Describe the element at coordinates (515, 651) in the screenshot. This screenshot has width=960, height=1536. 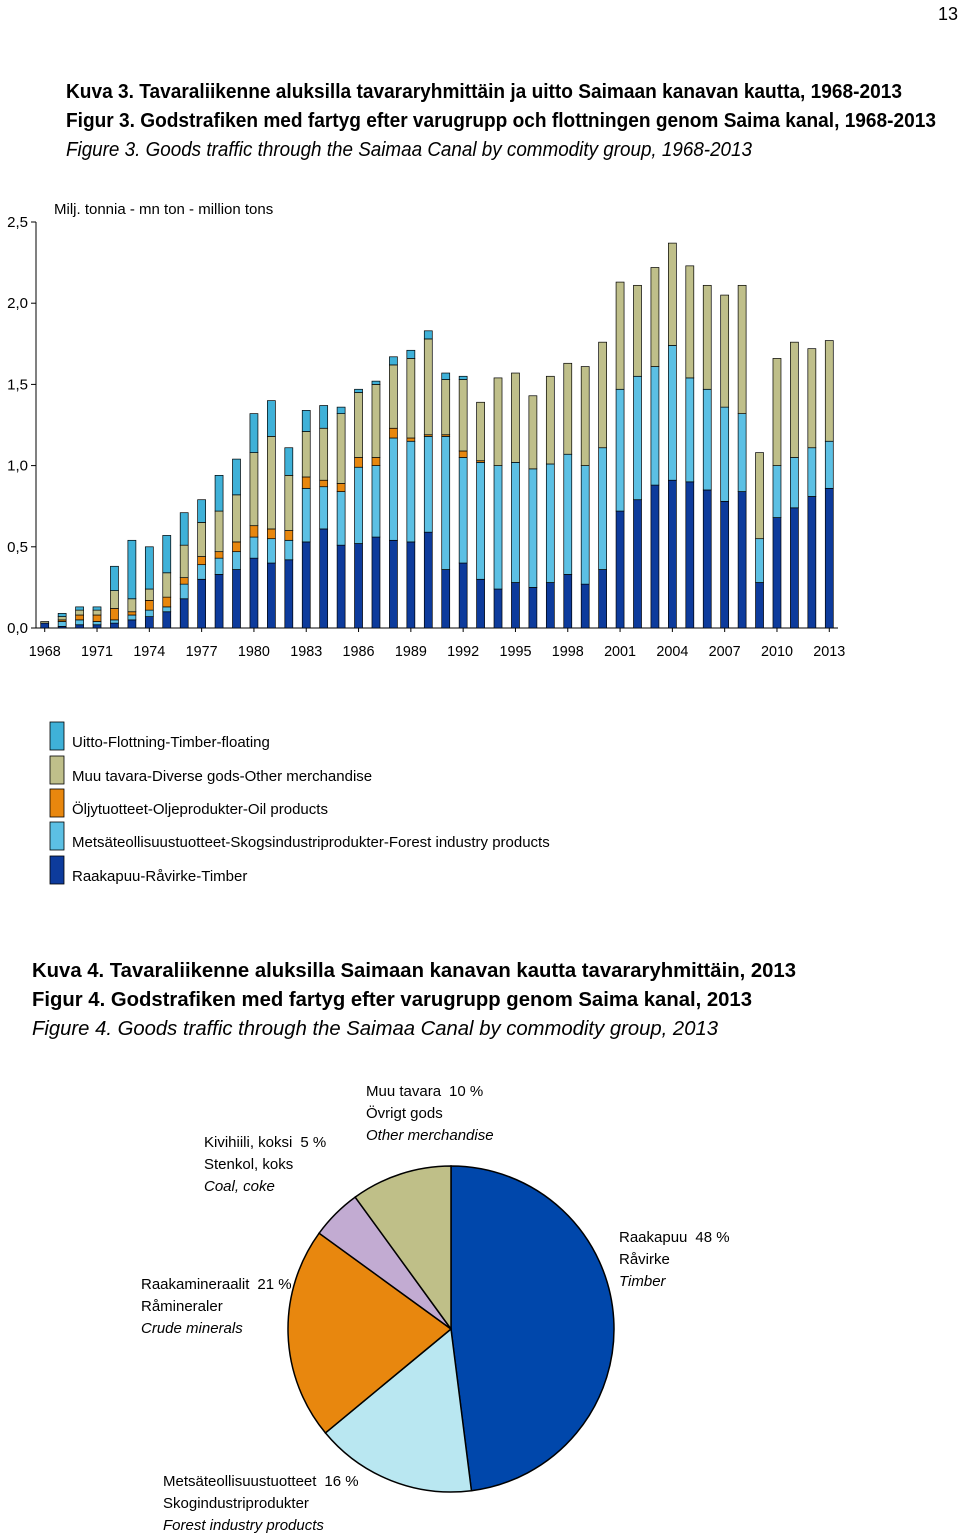
I see `x-tick-label: 1995` at that location.